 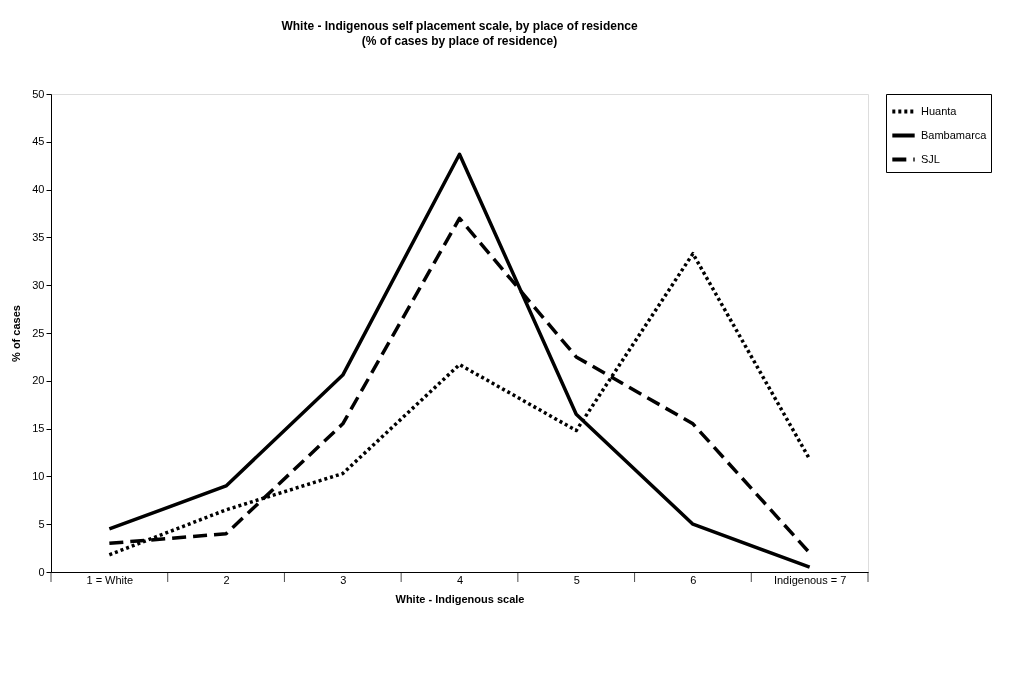 I want to click on chart-title: White - Indigenous self placement scale, by place of residence, so click(x=459, y=26).